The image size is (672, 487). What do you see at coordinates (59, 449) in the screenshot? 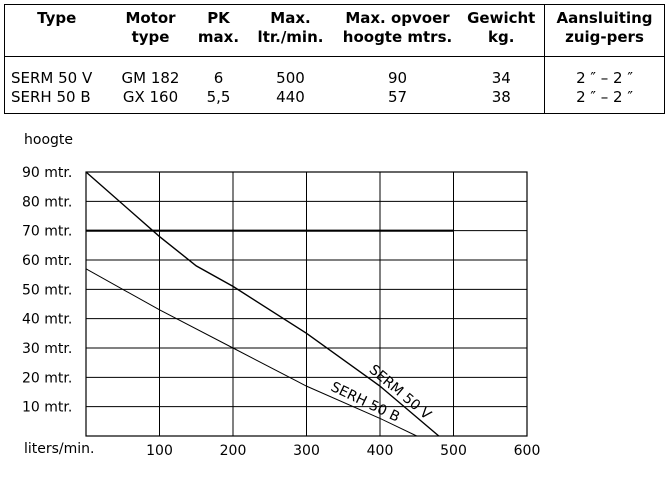
I see `x-axis-title: liters/min.` at bounding box center [59, 449].